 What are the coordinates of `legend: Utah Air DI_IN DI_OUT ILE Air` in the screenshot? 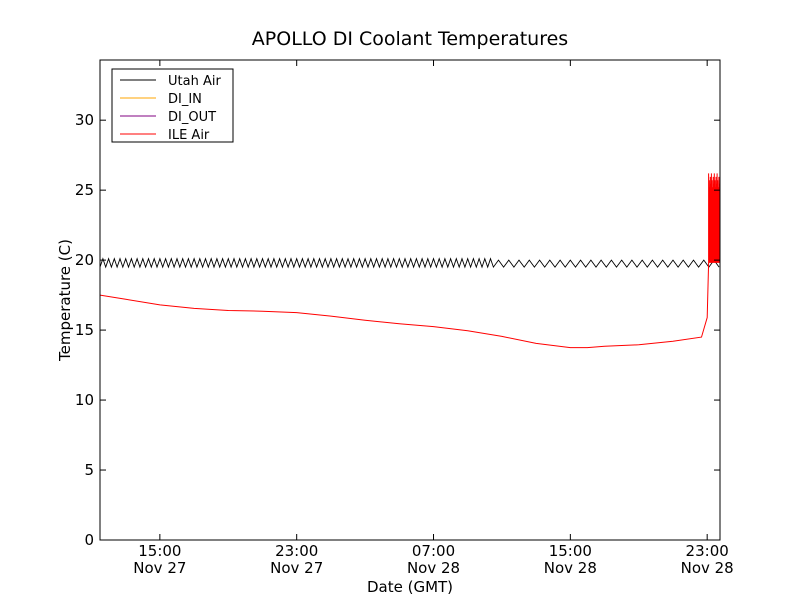 It's located at (172, 105).